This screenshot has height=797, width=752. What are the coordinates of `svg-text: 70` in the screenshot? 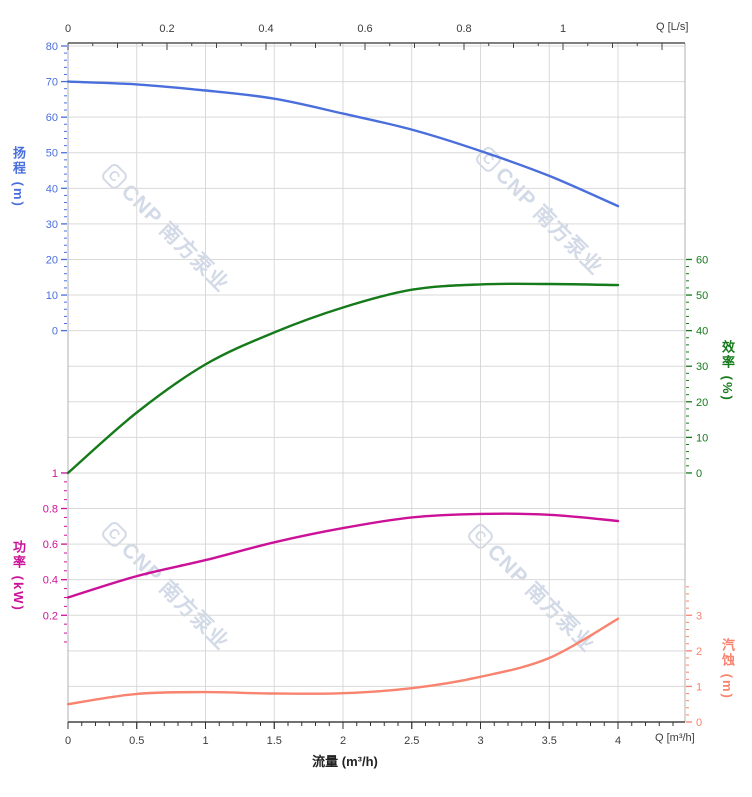 It's located at (52, 83).